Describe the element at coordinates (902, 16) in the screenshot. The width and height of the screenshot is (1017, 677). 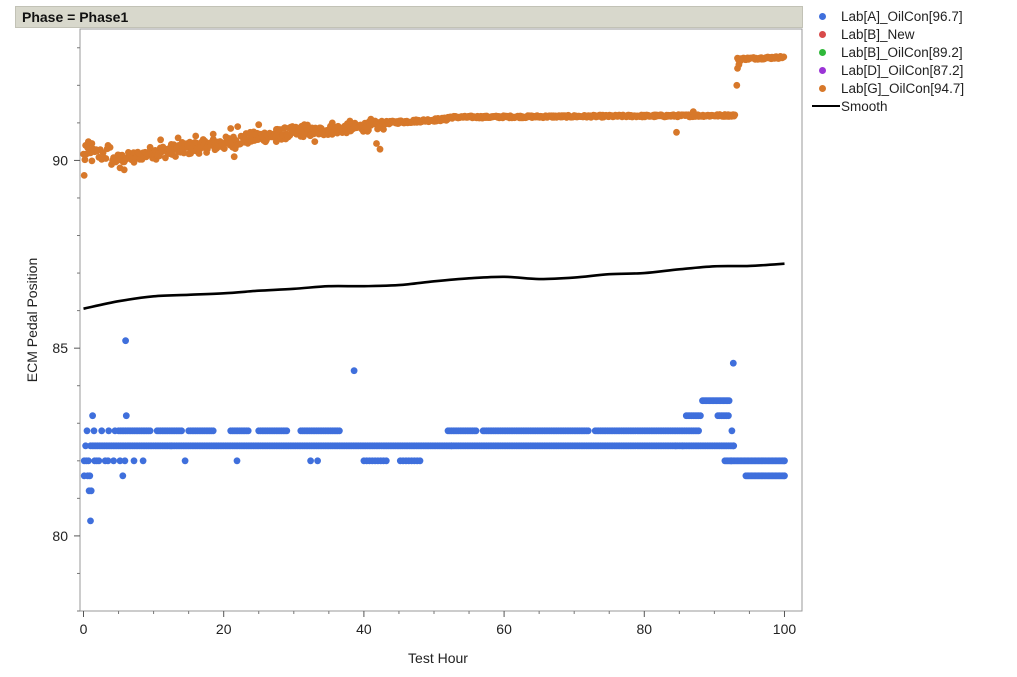
I see `legend-label: Lab[A]_OilCon[96.7]` at that location.